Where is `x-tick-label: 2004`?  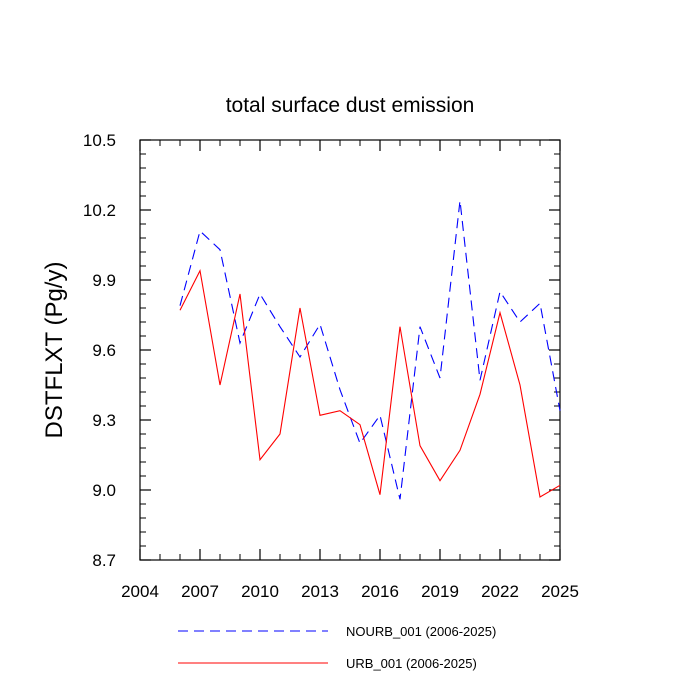
x-tick-label: 2004 is located at coordinates (140, 591).